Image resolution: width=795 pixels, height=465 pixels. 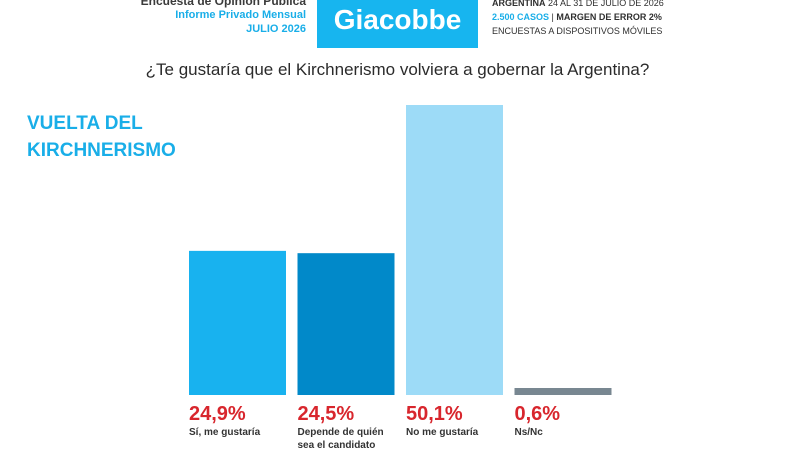 I want to click on value-label-1: 24,5%, so click(x=326, y=414).